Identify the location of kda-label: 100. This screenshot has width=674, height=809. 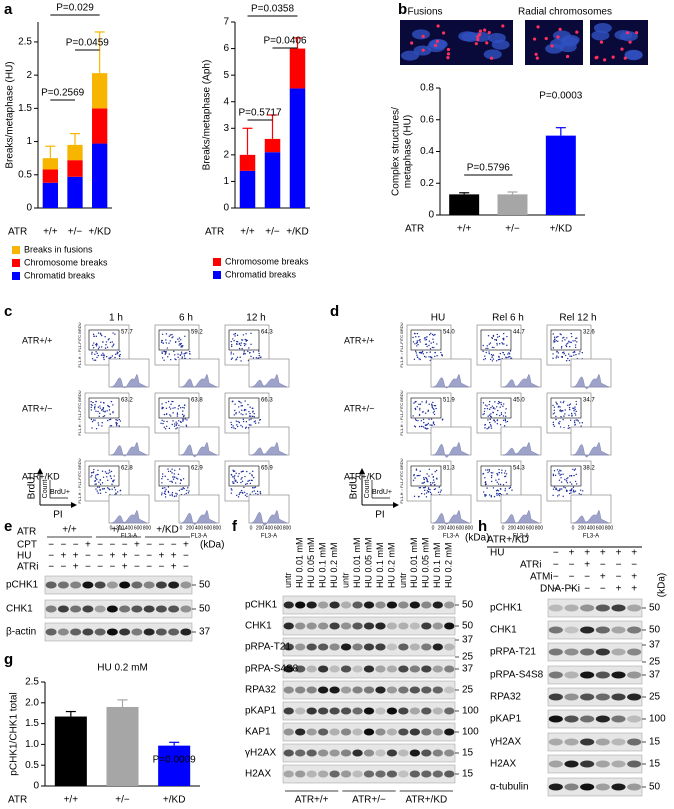
(470, 711).